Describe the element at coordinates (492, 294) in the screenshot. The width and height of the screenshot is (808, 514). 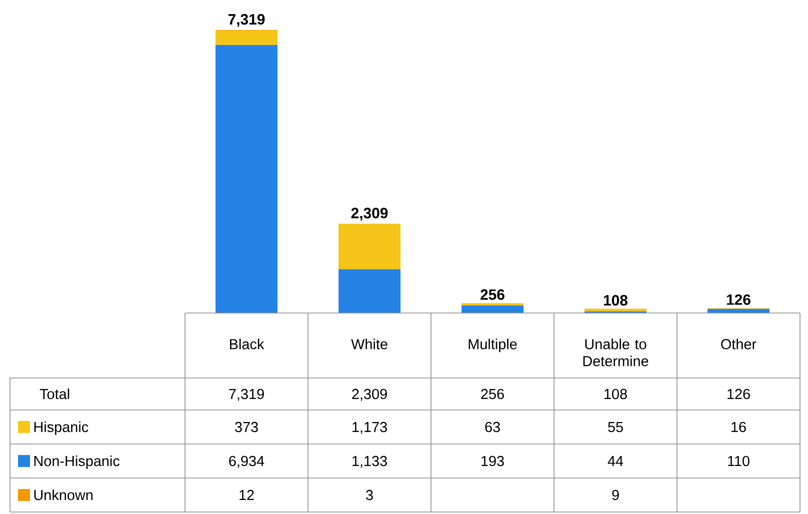
I see `total-label: 256` at that location.